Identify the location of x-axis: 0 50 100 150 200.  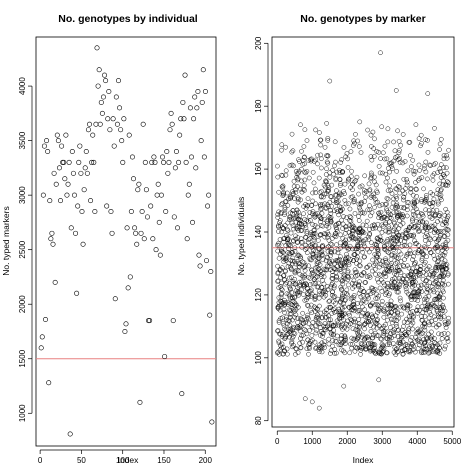
(125, 457).